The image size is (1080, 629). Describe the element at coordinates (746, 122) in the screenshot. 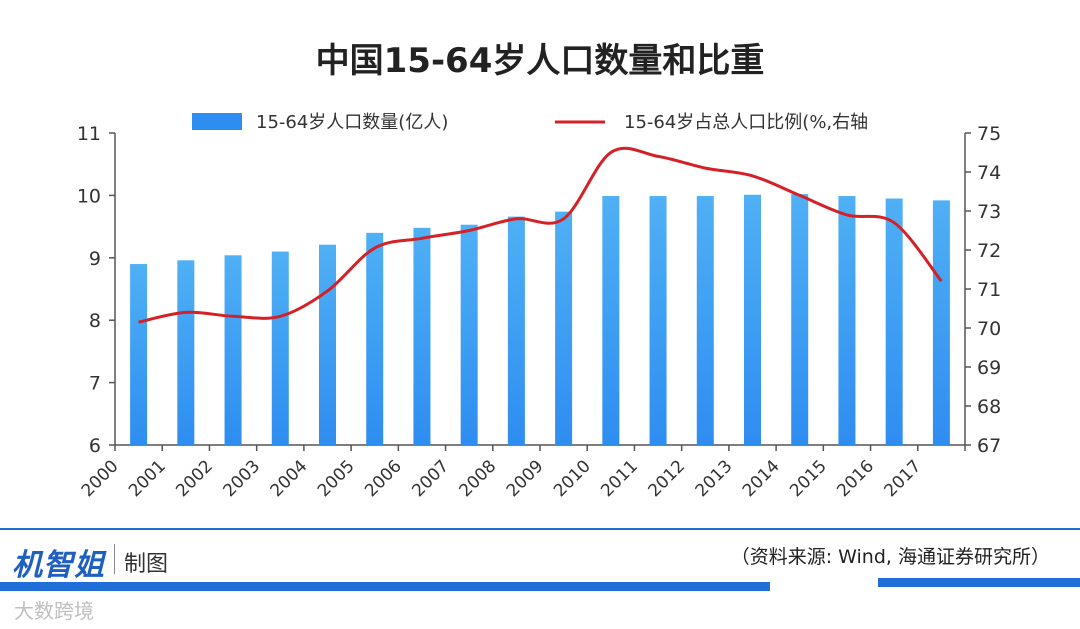

I see `legend-line-label: 15-64岁占总人口比例(%,右轴` at that location.